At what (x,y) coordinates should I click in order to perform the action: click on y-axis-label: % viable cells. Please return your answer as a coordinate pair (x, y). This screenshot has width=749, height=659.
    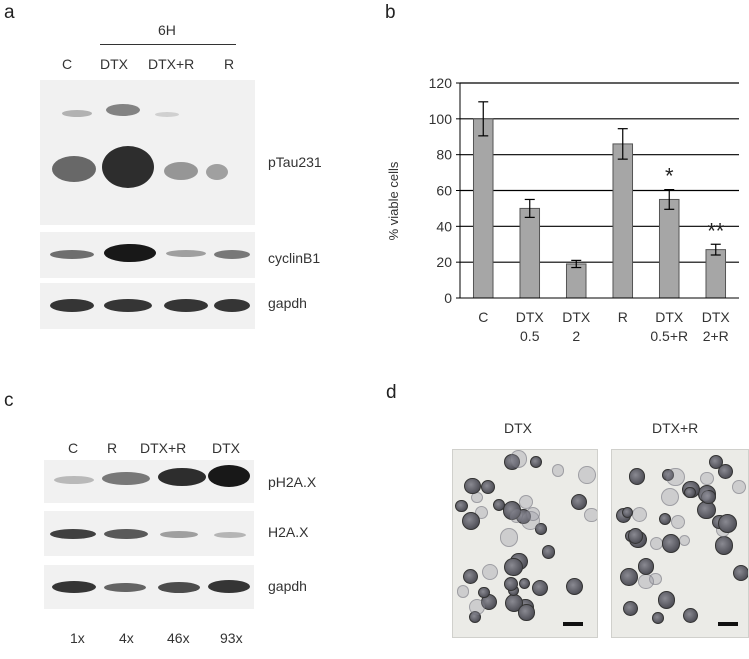
    Looking at the image, I should click on (393, 200).